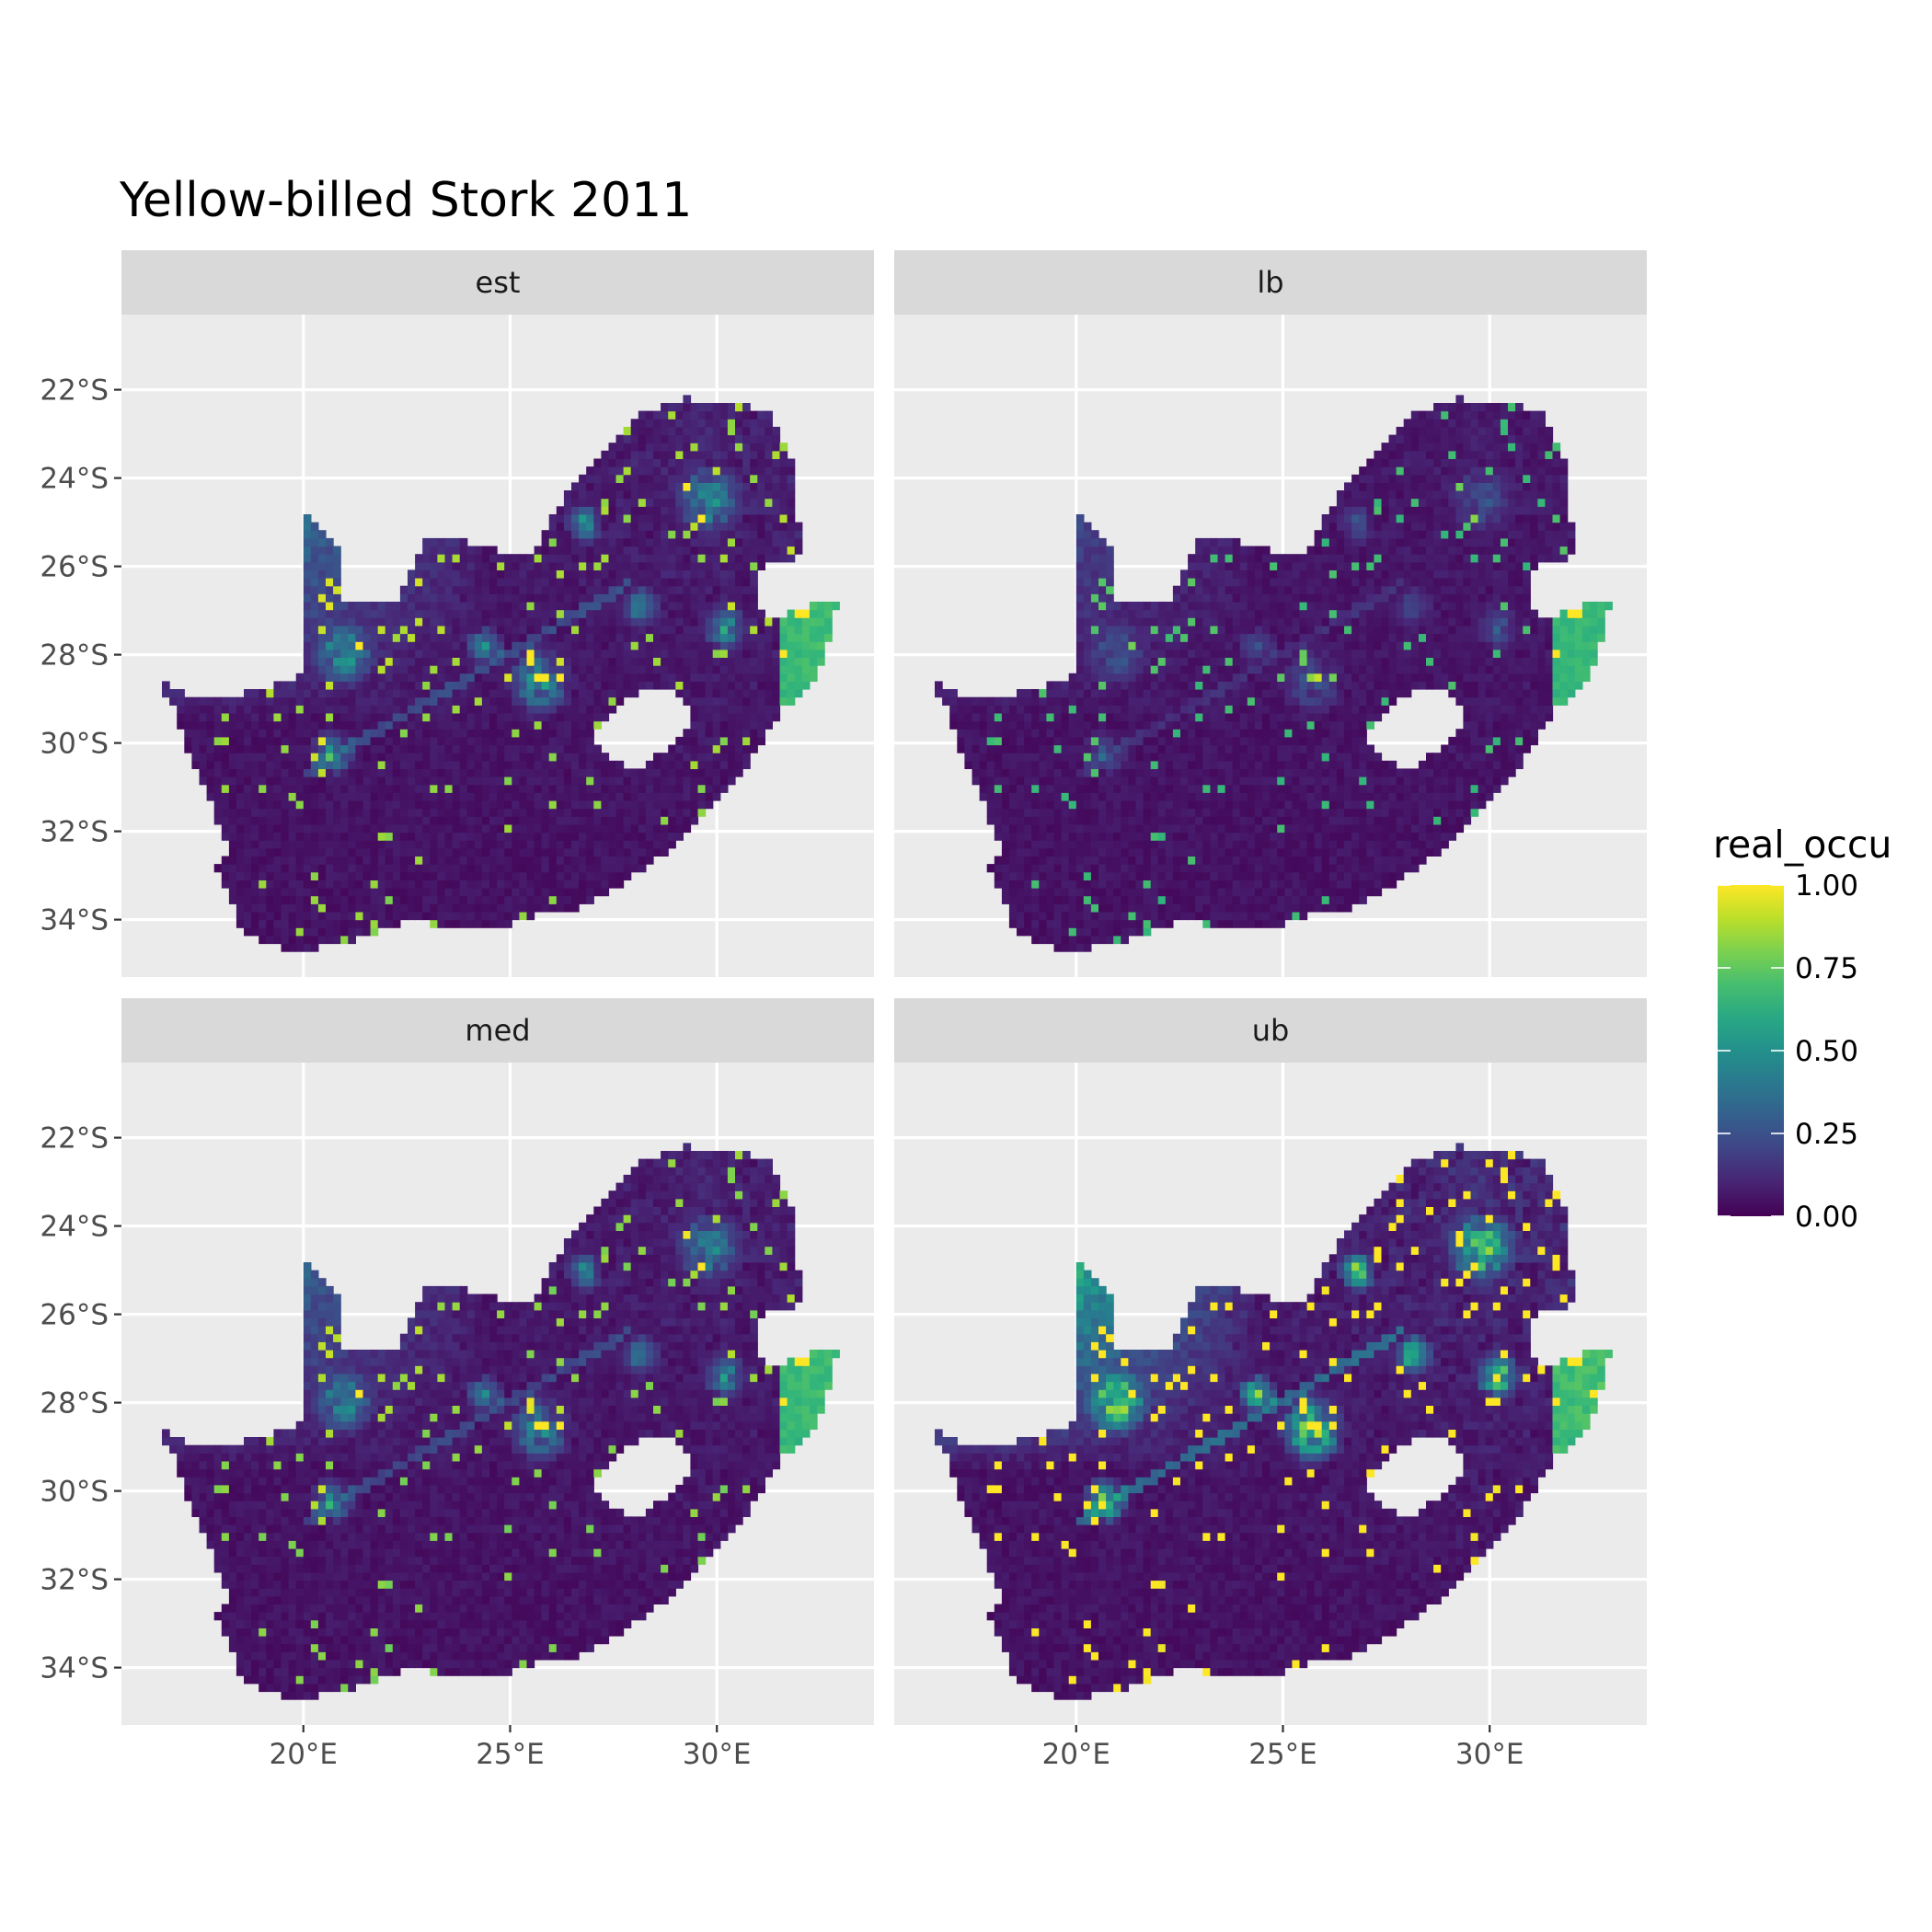  What do you see at coordinates (1826, 1134) in the screenshot?
I see `legend-tick-label: 0.25` at bounding box center [1826, 1134].